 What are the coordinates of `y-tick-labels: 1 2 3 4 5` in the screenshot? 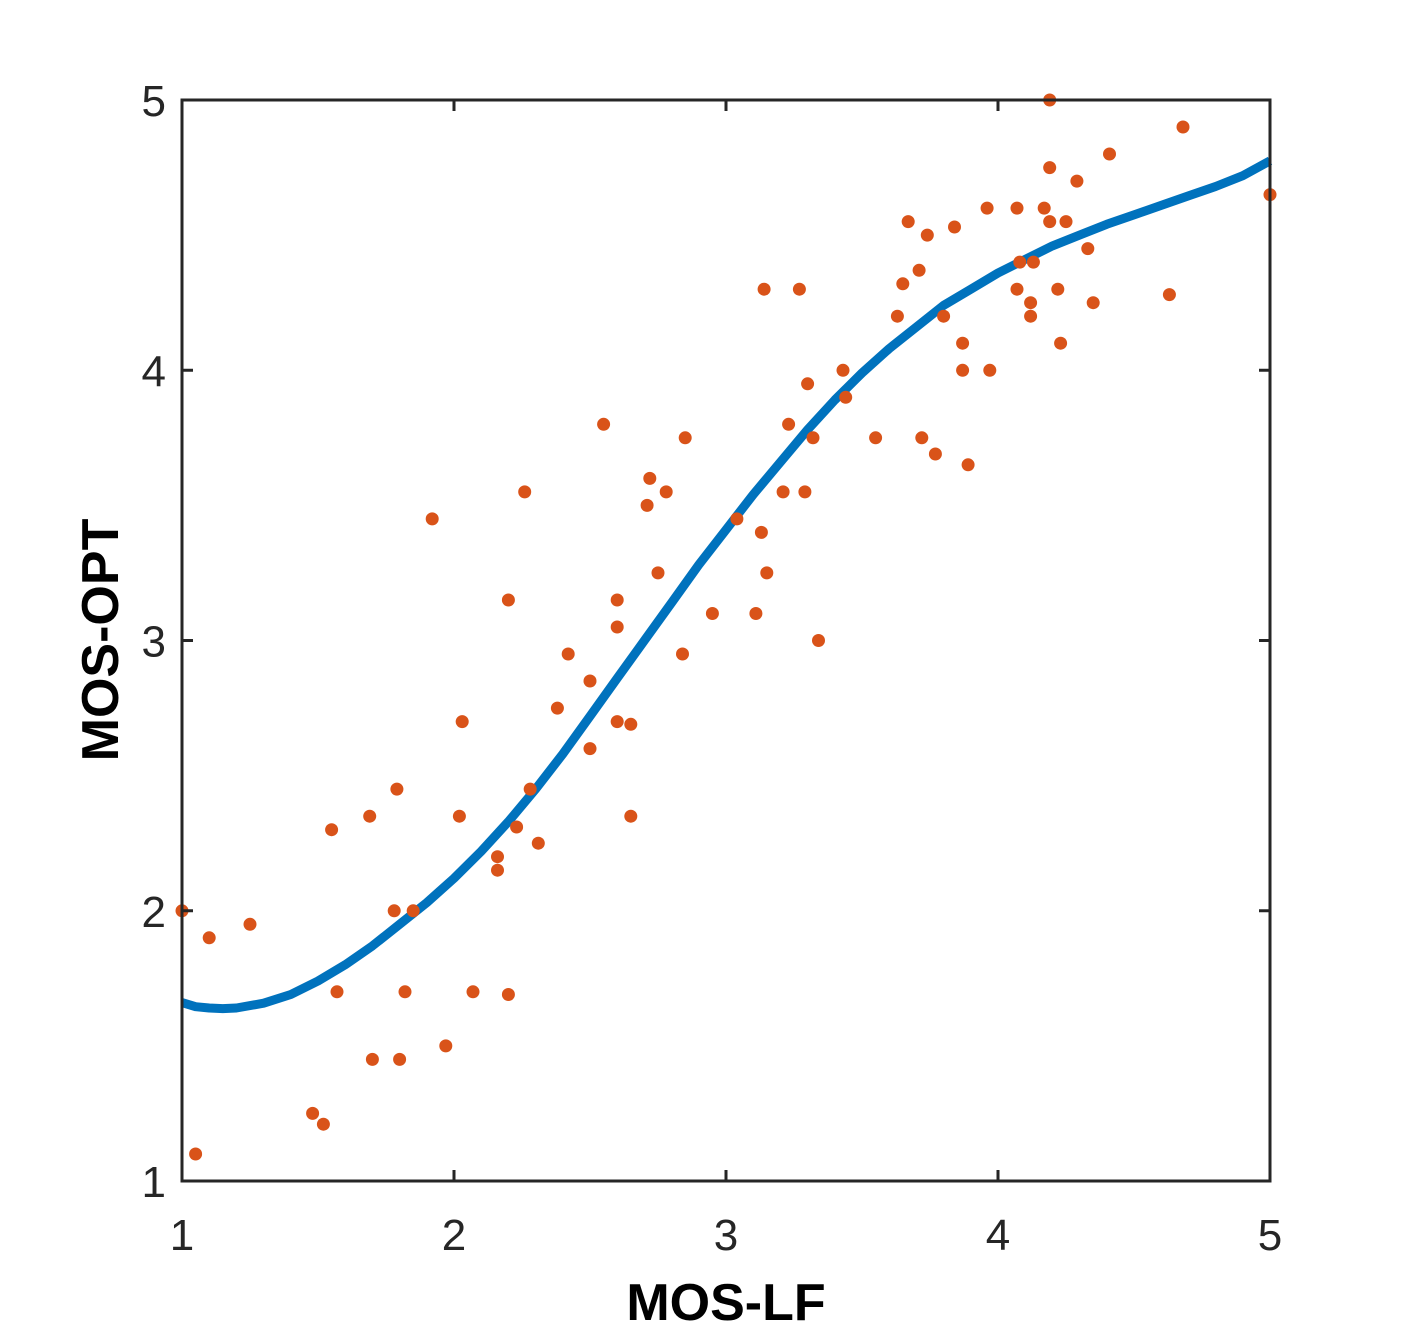 It's located at (154, 642).